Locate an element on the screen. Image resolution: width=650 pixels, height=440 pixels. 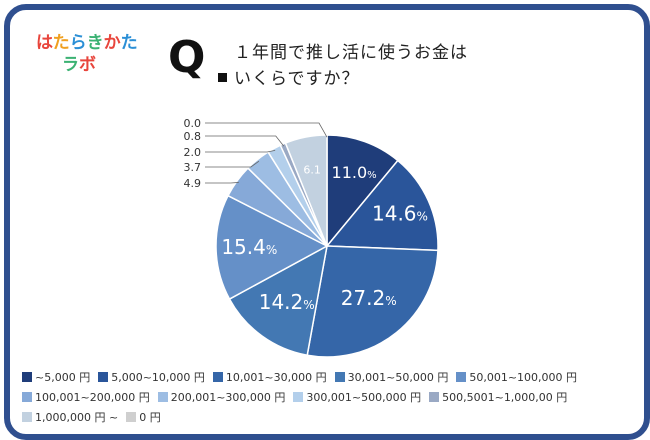
legend-item: 10,001~30,000 円 is located at coordinates (269, 377).